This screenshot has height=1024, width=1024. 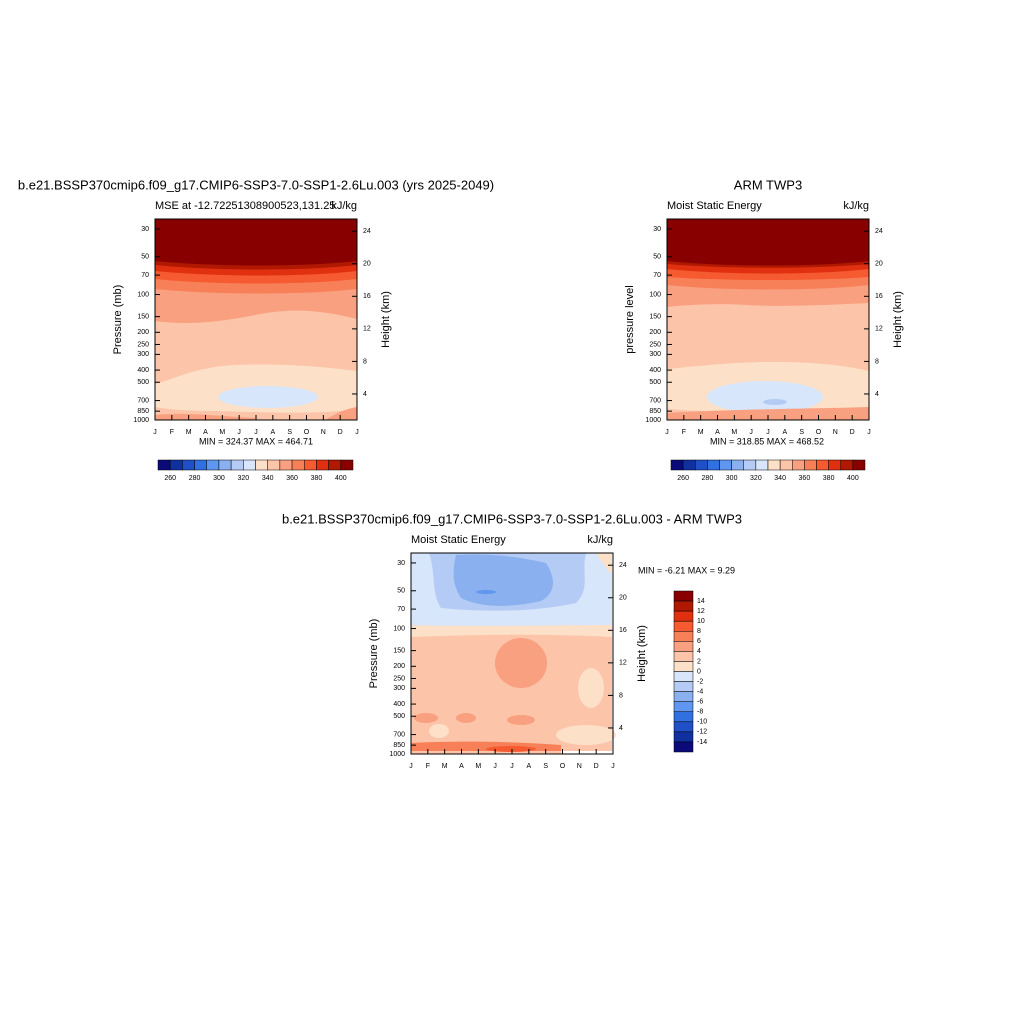 What do you see at coordinates (344, 206) in the screenshot?
I see `subtitle-right: kJ/kg` at bounding box center [344, 206].